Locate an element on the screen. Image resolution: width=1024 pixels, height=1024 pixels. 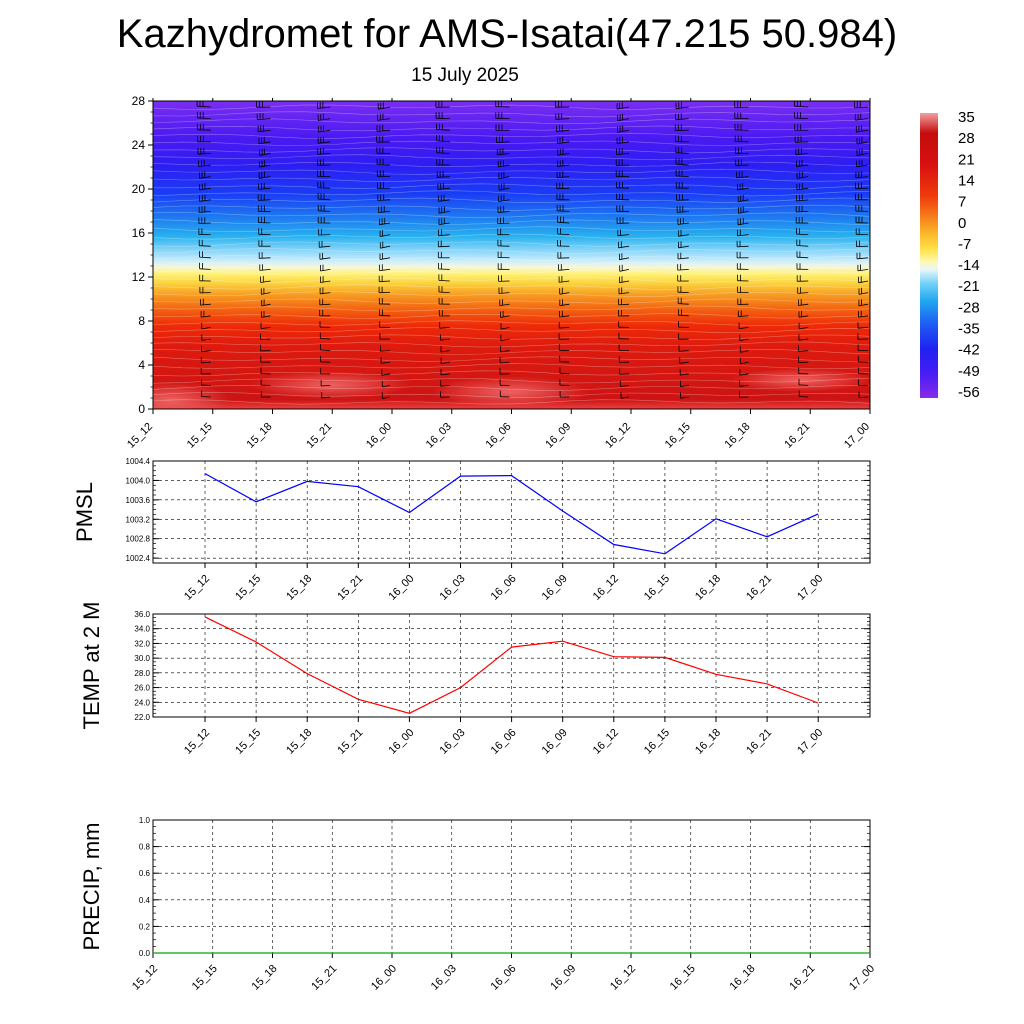
temp-ytick-label: 34.0 is located at coordinates (142, 629).